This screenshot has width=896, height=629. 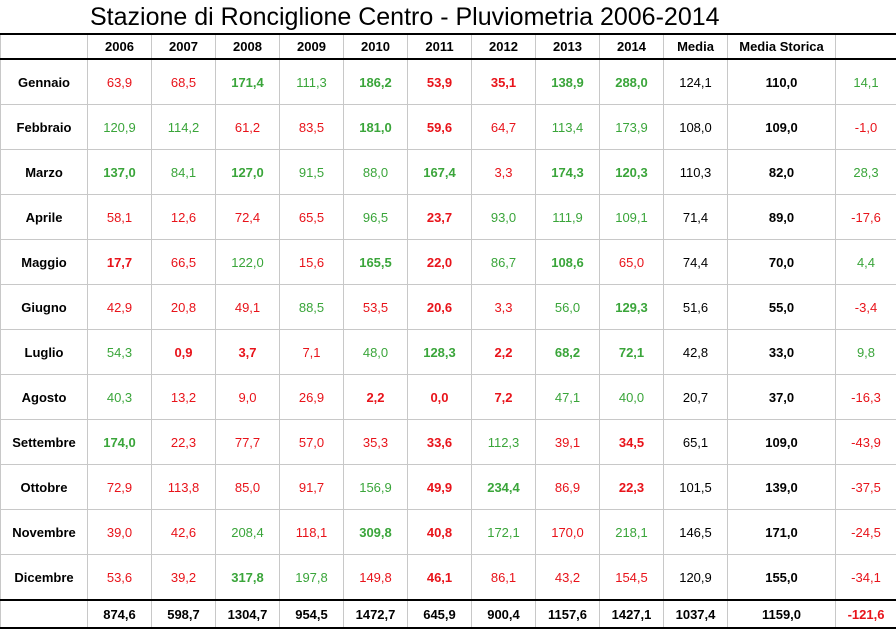 What do you see at coordinates (120, 127) in the screenshot?
I see `value-cell: 120,9` at bounding box center [120, 127].